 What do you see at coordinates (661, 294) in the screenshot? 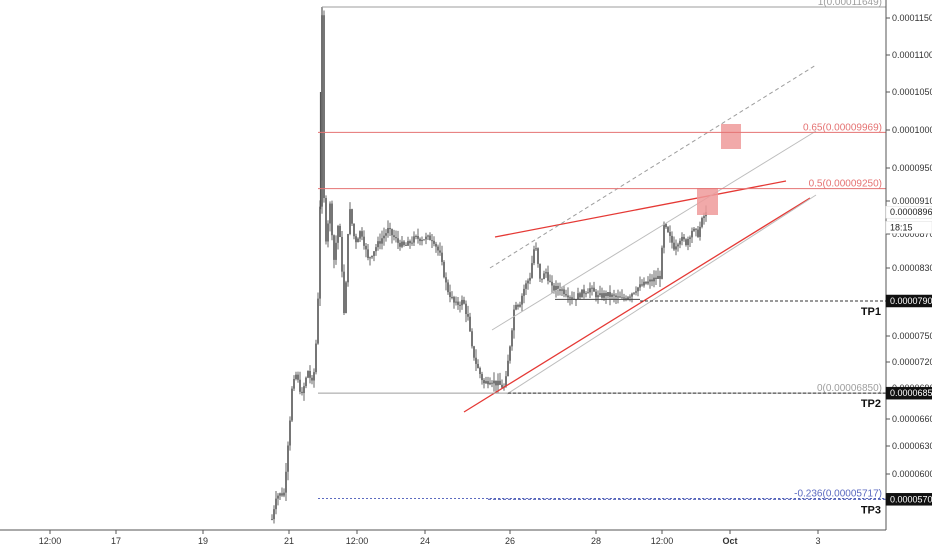
I see `channel-lower-line` at bounding box center [661, 294].